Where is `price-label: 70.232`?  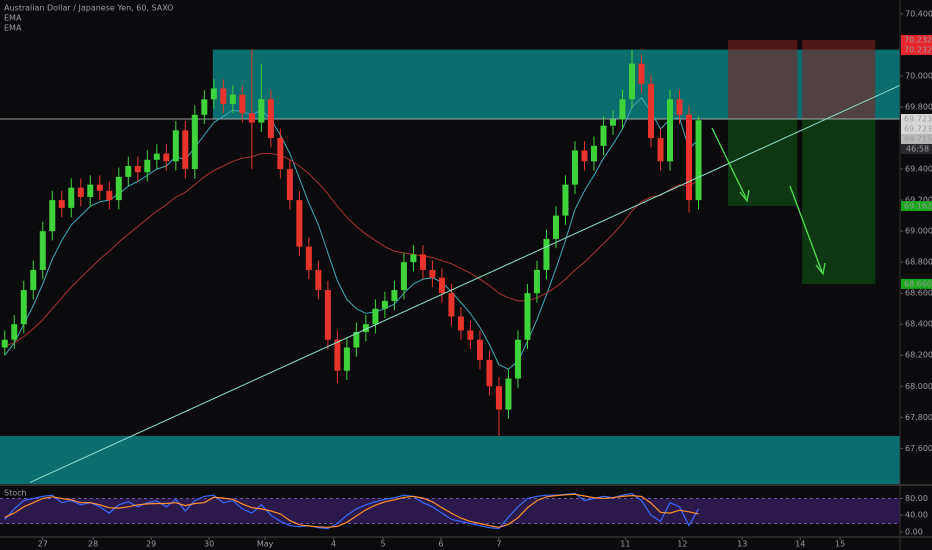 price-label: 70.232 is located at coordinates (918, 40).